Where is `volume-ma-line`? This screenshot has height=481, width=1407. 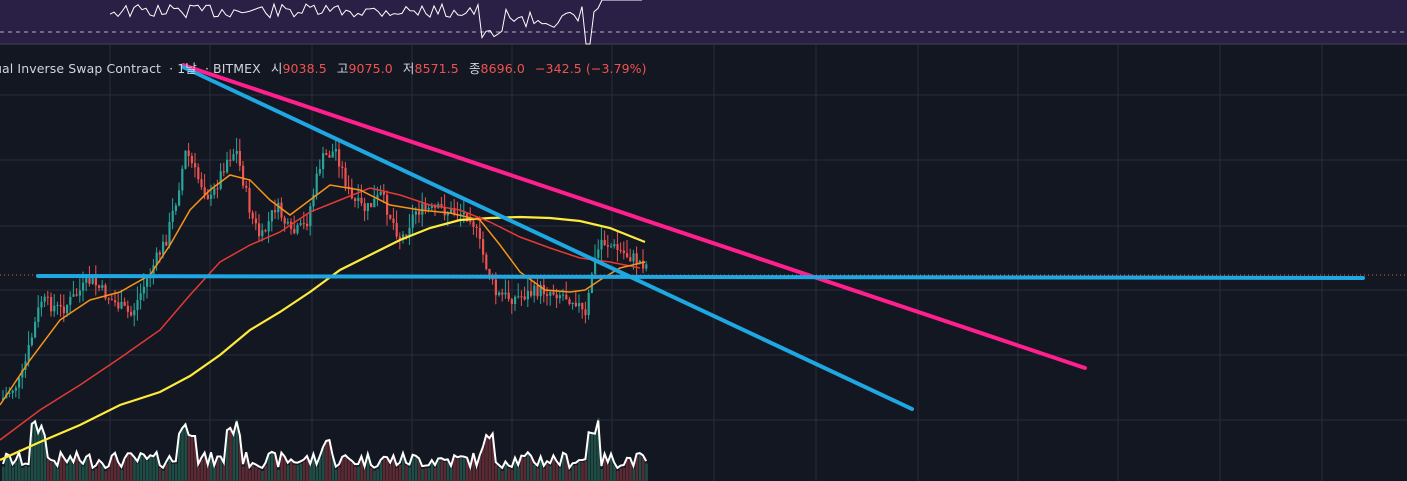
volume-ma-line is located at coordinates (325, 445).